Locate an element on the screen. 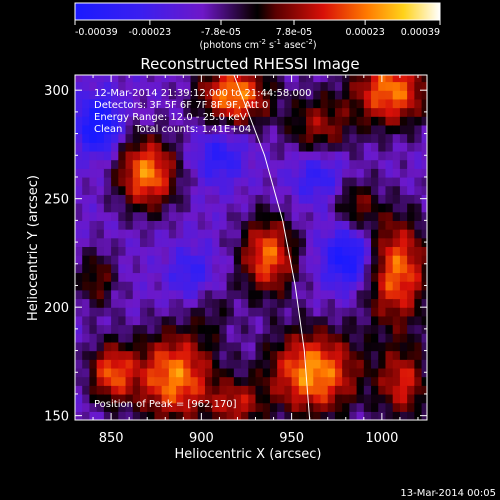 The height and width of the screenshot is (500, 500). colorbar-tick-label: 0.00023 is located at coordinates (364, 32).